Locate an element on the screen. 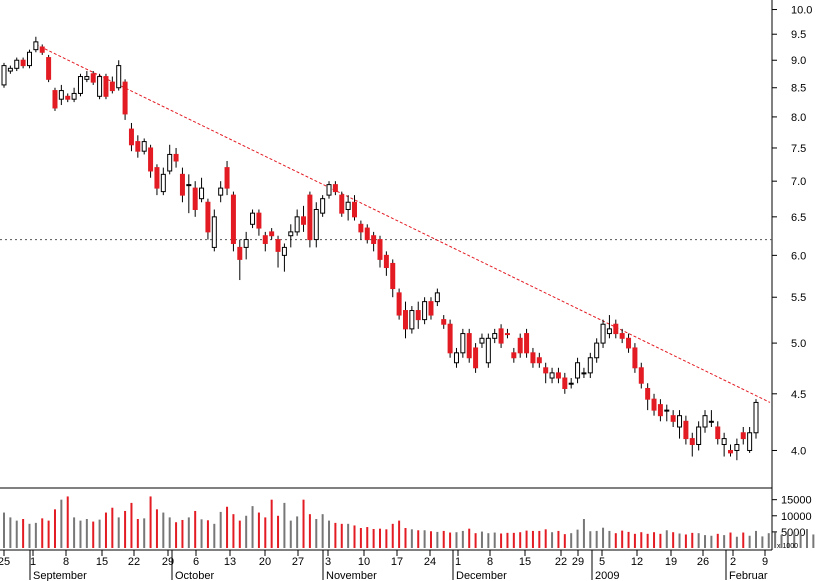  day-tick-label: 20 is located at coordinates (265, 562).